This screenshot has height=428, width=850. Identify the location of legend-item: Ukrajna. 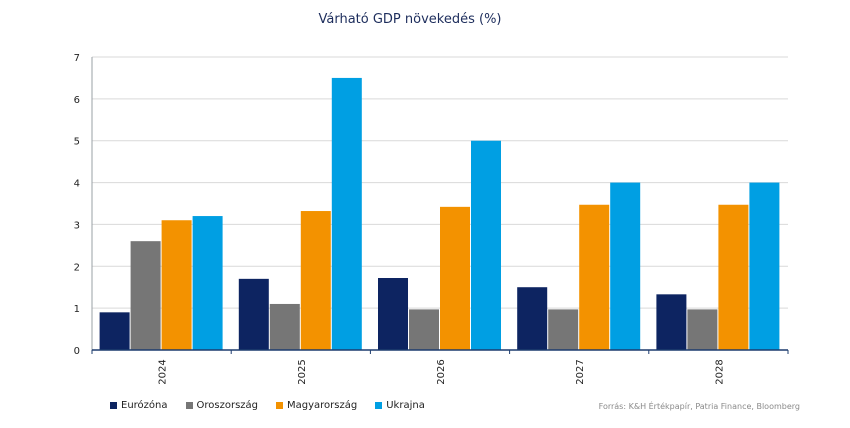
(400, 405).